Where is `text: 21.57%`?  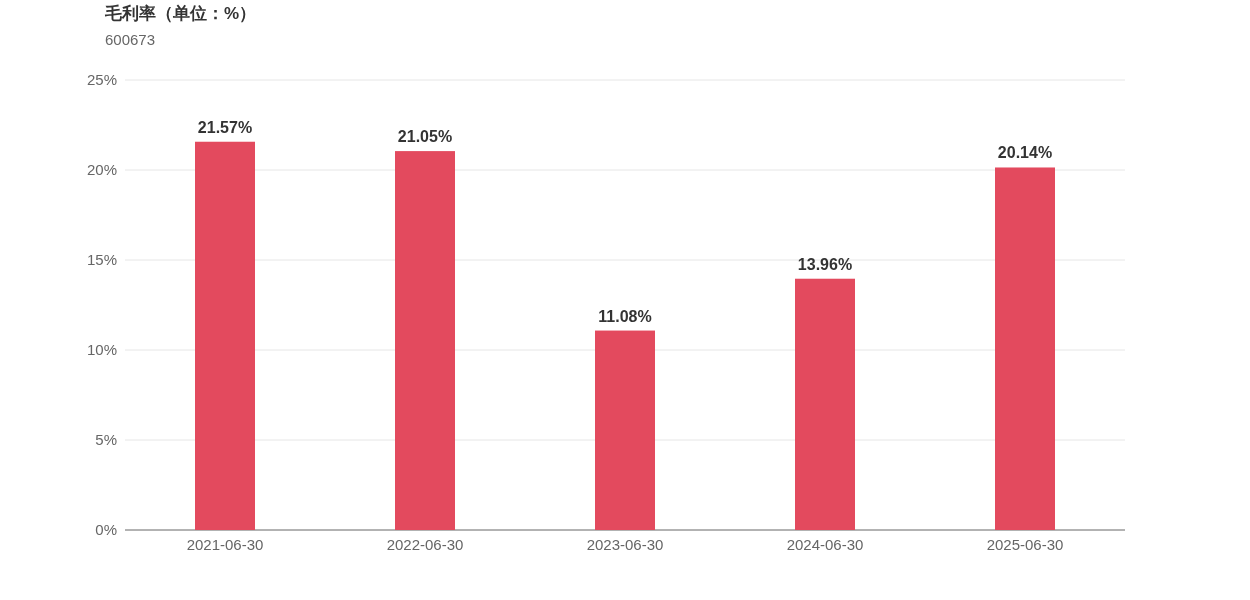
text: 21.57% is located at coordinates (225, 127).